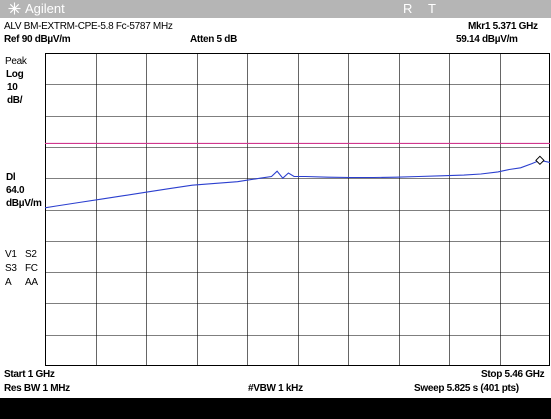  Describe the element at coordinates (275, 388) in the screenshot. I see `video-bandwidth: #VBW 1 kHz` at that location.